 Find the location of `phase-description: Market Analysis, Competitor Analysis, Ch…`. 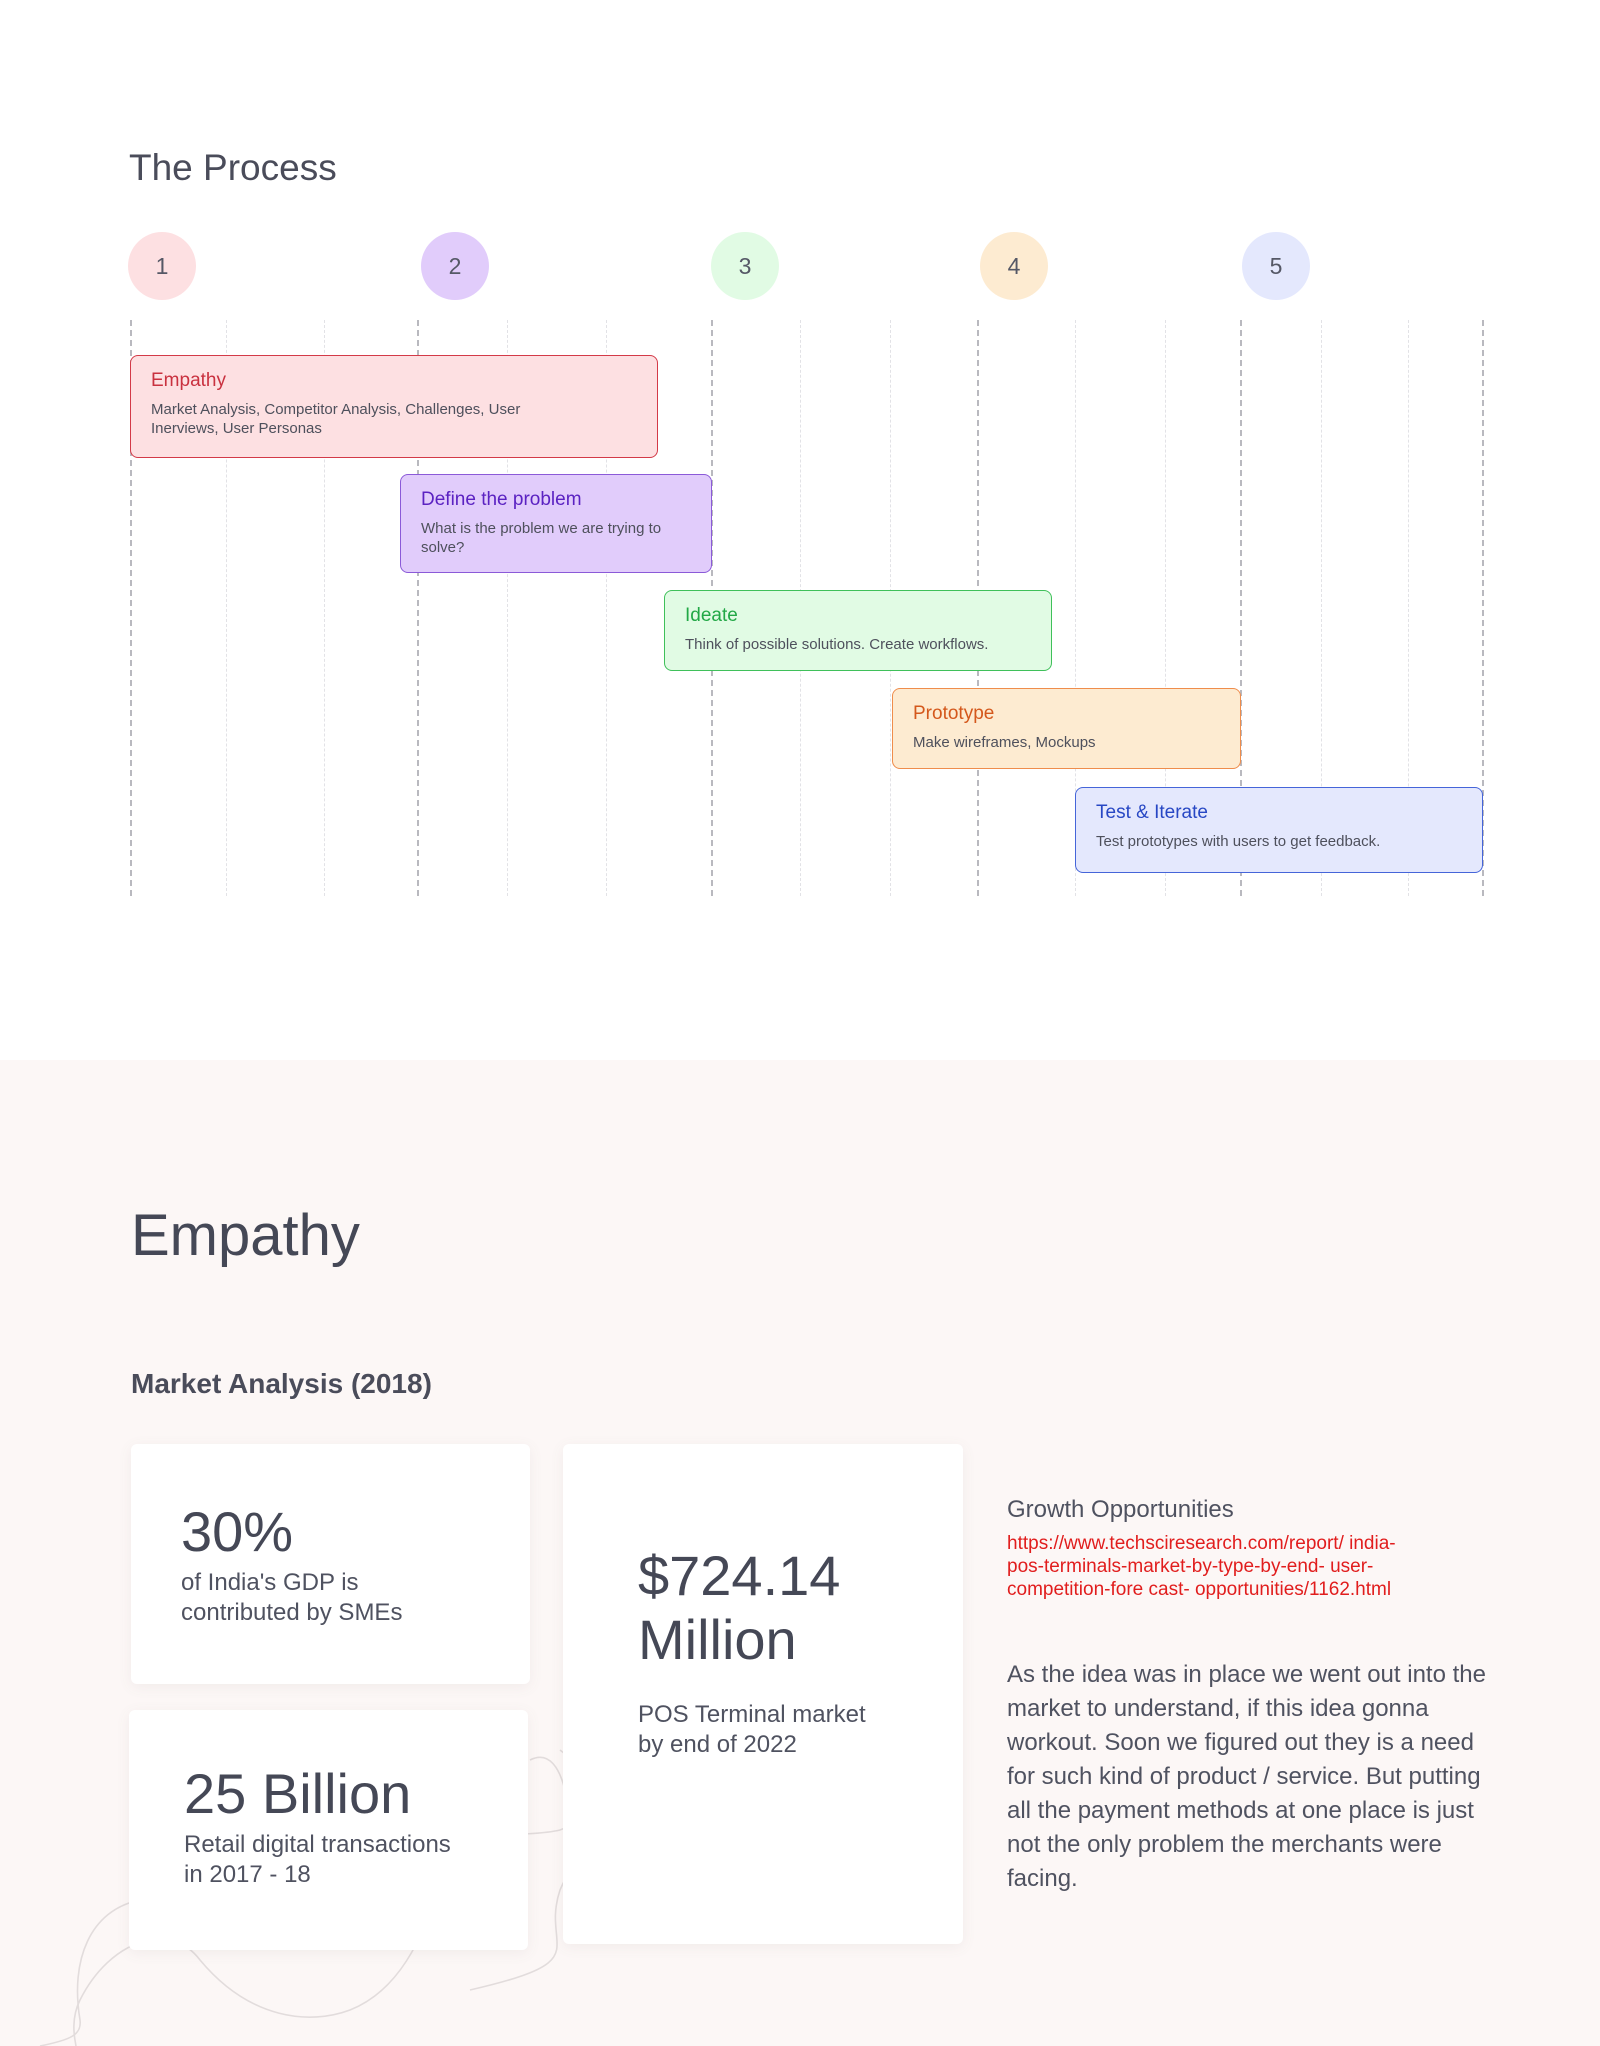

phase-description: Market Analysis, Competitor Analysis, Ch… is located at coordinates (336, 419).